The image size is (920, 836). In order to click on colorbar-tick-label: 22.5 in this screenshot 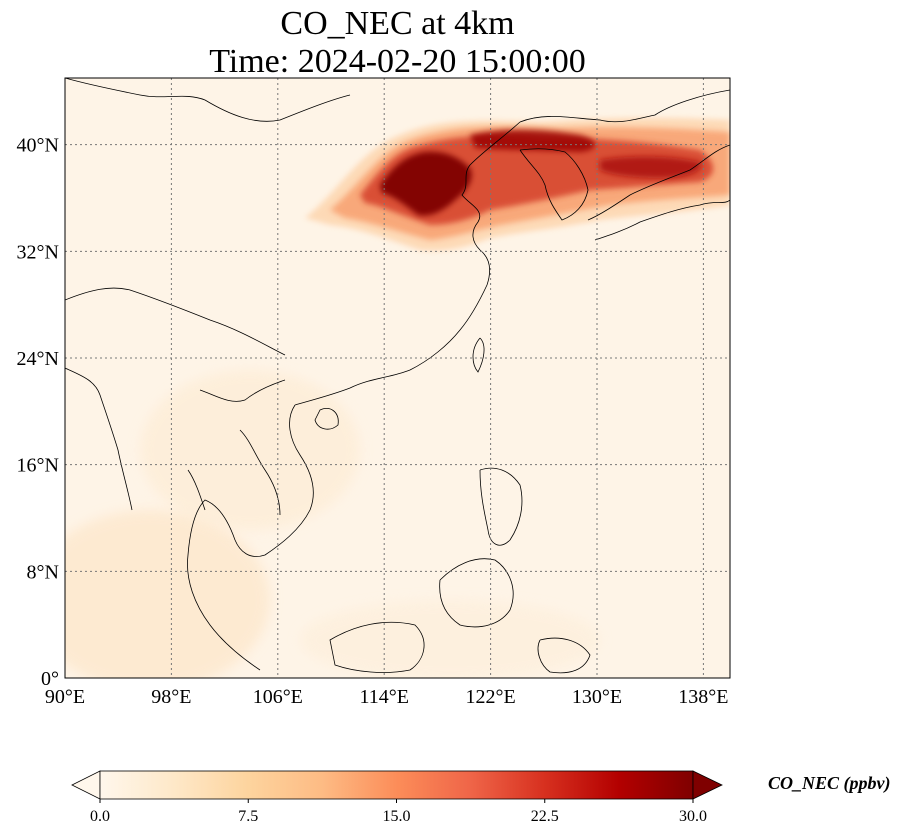, I will do `click(545, 816)`.